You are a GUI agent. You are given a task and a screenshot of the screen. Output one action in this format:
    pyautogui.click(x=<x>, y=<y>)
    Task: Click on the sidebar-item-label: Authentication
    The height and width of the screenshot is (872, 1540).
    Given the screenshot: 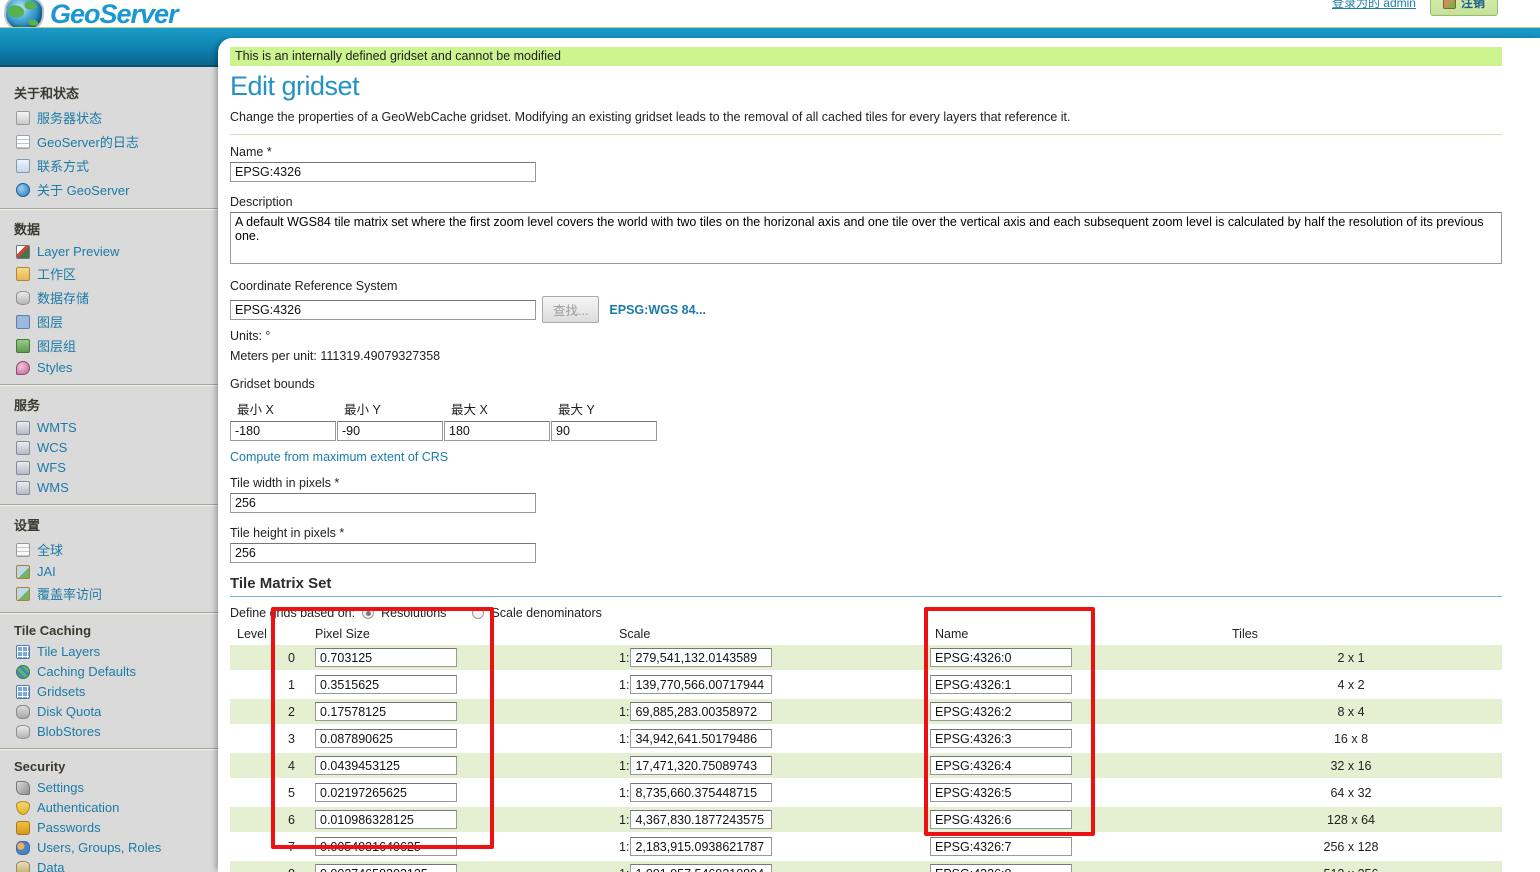 What is the action you would take?
    pyautogui.click(x=78, y=807)
    